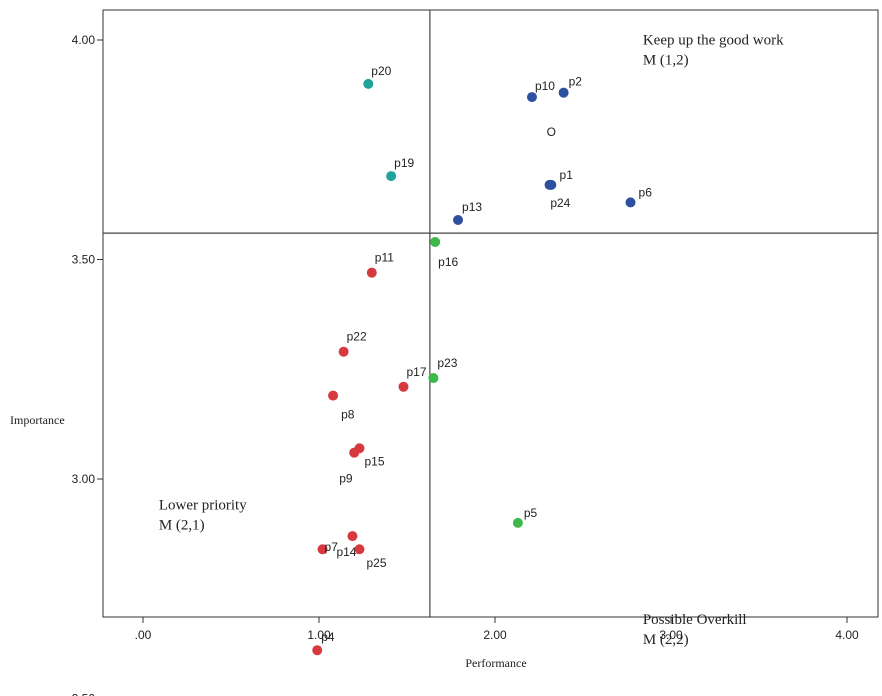 Image resolution: width=882 pixels, height=696 pixels. What do you see at coordinates (346, 552) in the screenshot?
I see `point-label-p14: p14` at bounding box center [346, 552].